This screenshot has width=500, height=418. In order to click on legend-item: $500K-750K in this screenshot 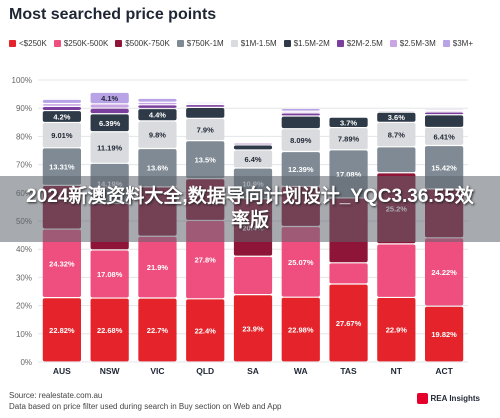, I will do `click(142, 44)`.